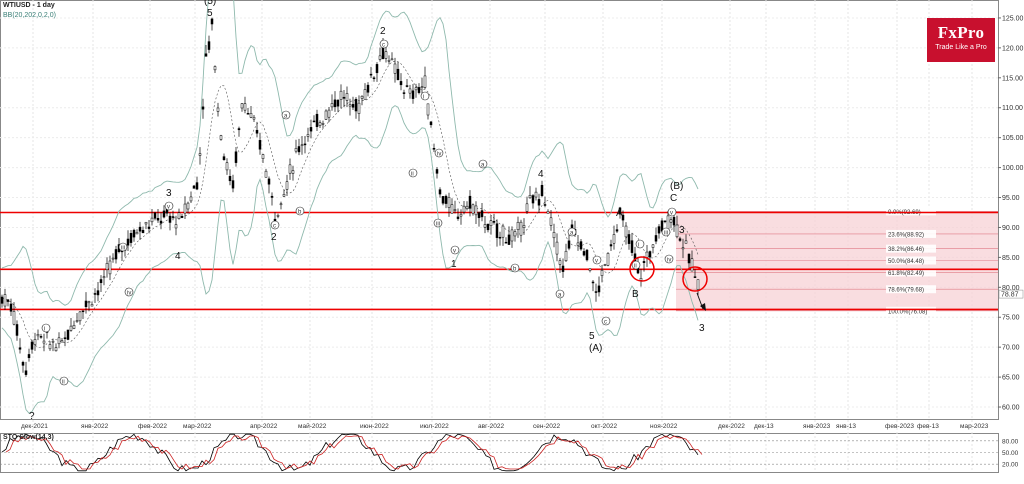  Describe the element at coordinates (197, 426) in the screenshot. I see `time-tick-label: мар-2022` at that location.